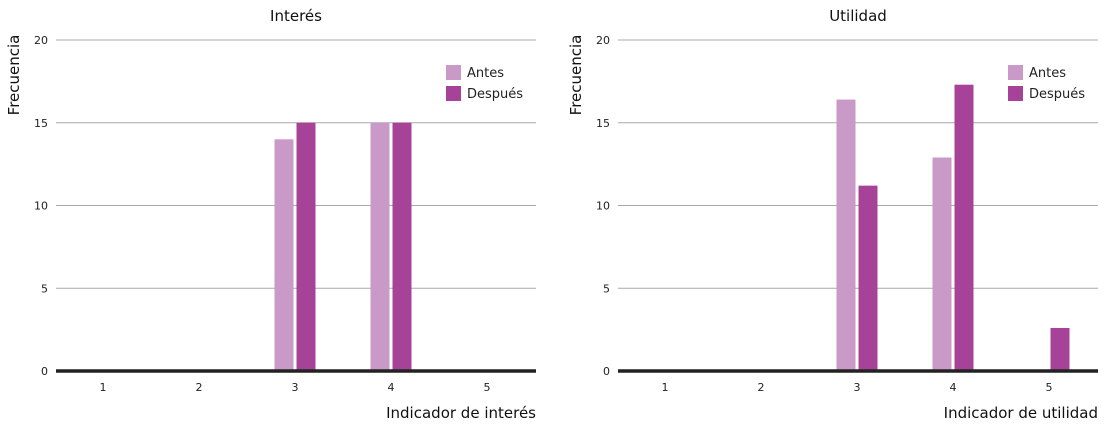 This screenshot has width=1109, height=424. What do you see at coordinates (296, 16) in the screenshot?
I see `chart-title: Interés` at bounding box center [296, 16].